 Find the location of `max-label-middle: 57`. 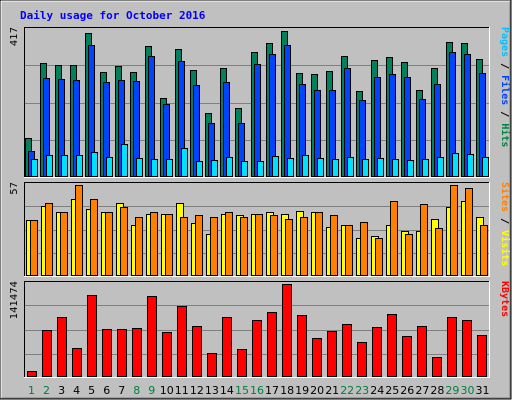

max-label-middle: 57 is located at coordinates (14, 188).